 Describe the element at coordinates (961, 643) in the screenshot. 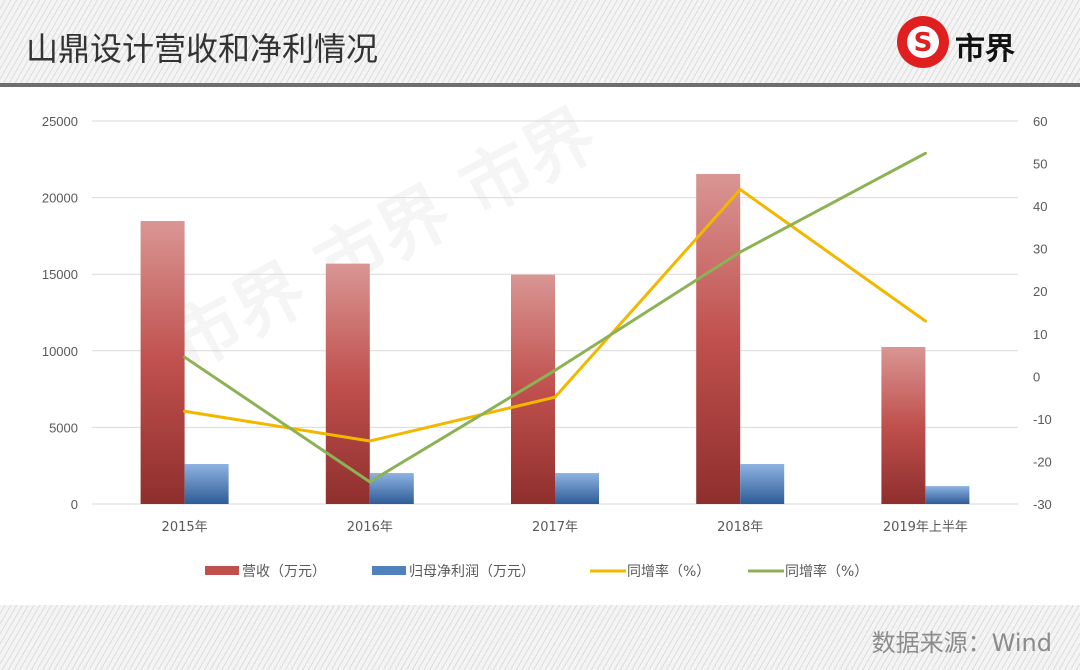

I see `data-source: 数据来源：Wind` at that location.